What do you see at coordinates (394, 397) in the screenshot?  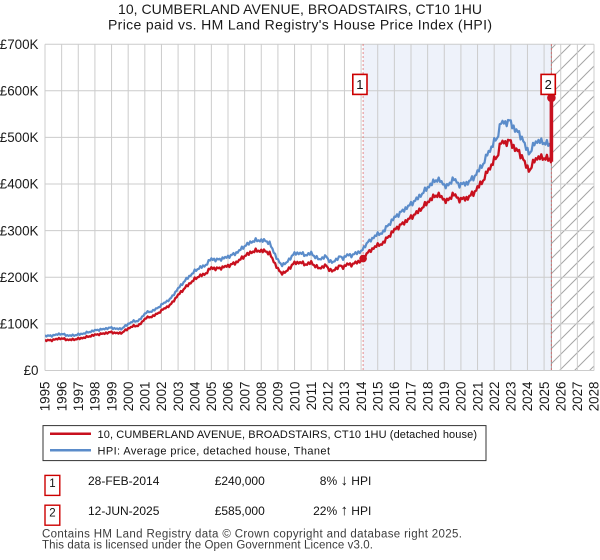 I see `svg-text: 2016` at bounding box center [394, 397].